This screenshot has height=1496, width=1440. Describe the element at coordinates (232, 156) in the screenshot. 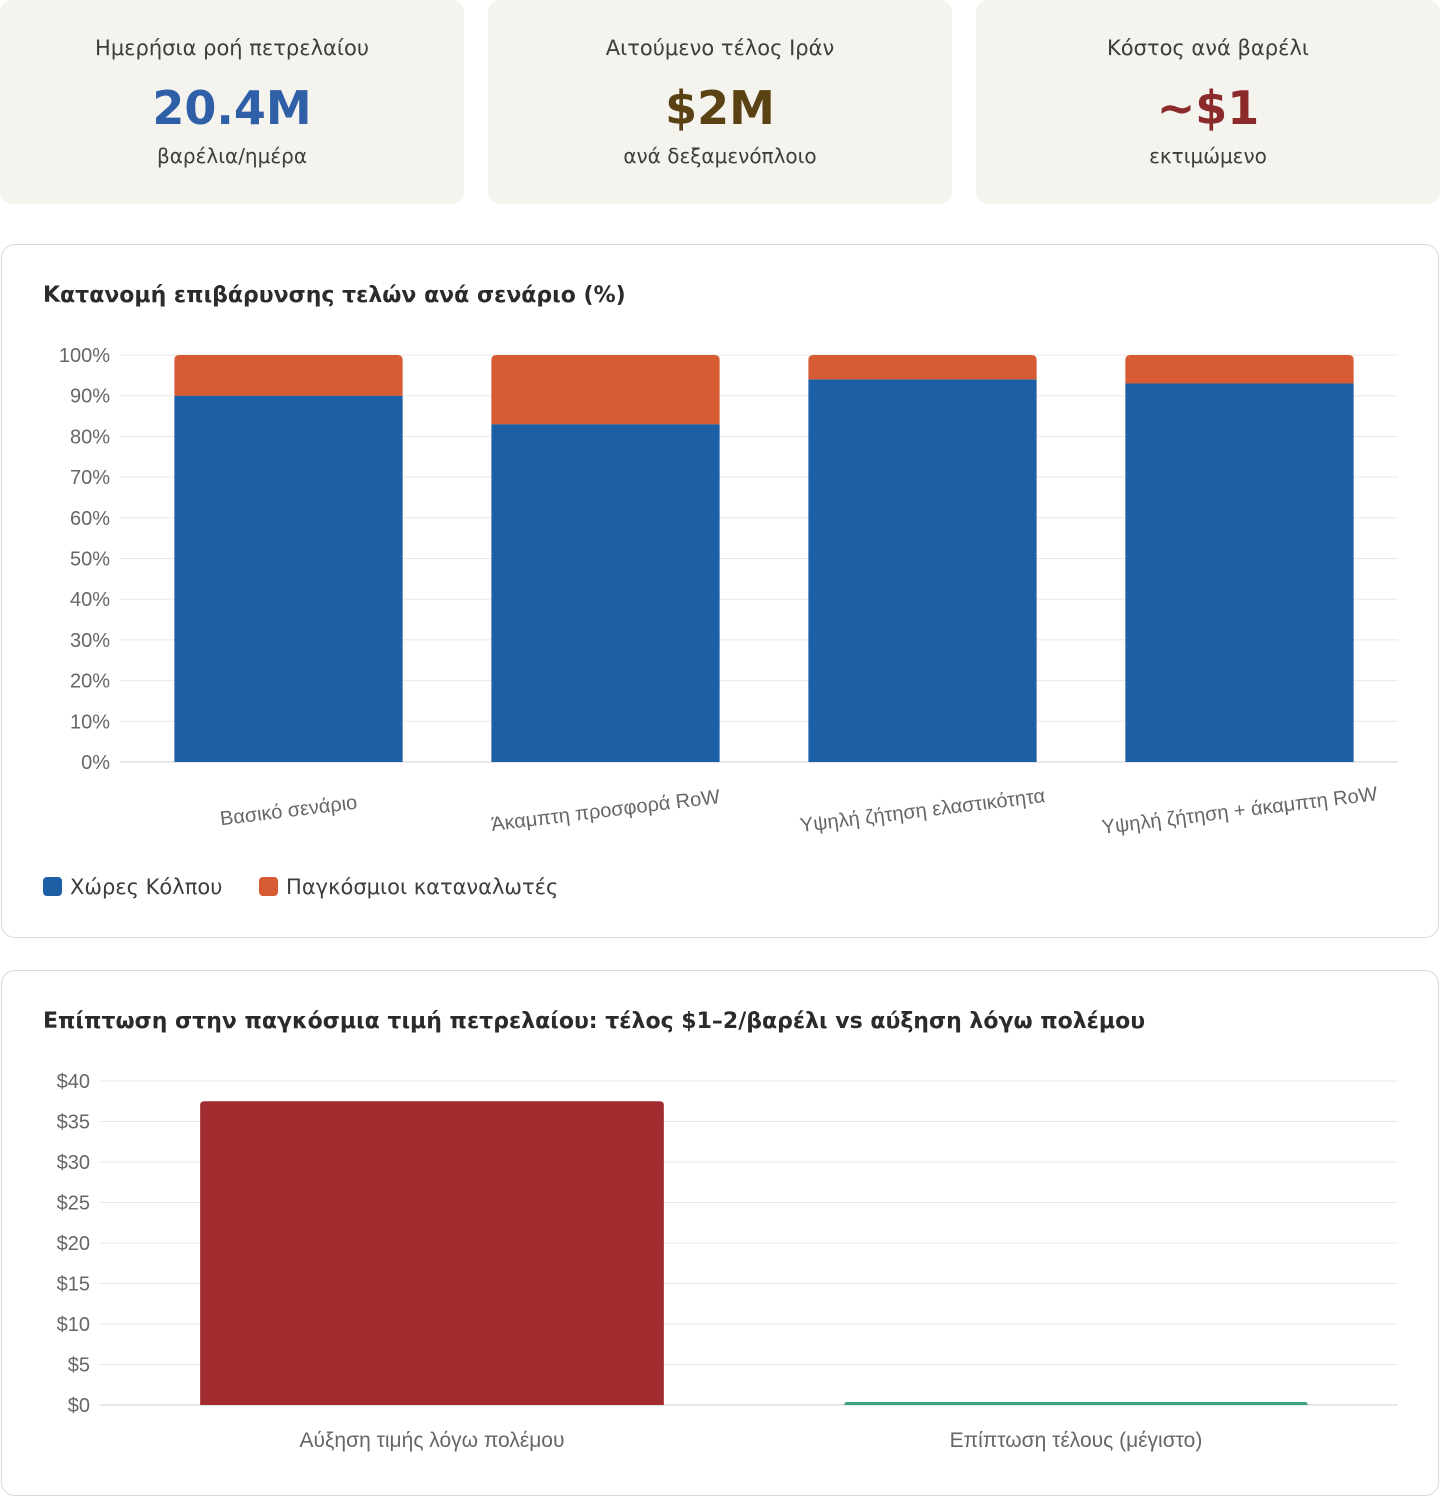

I see `kpi-sub: βαρέλια/ημέρα` at that location.